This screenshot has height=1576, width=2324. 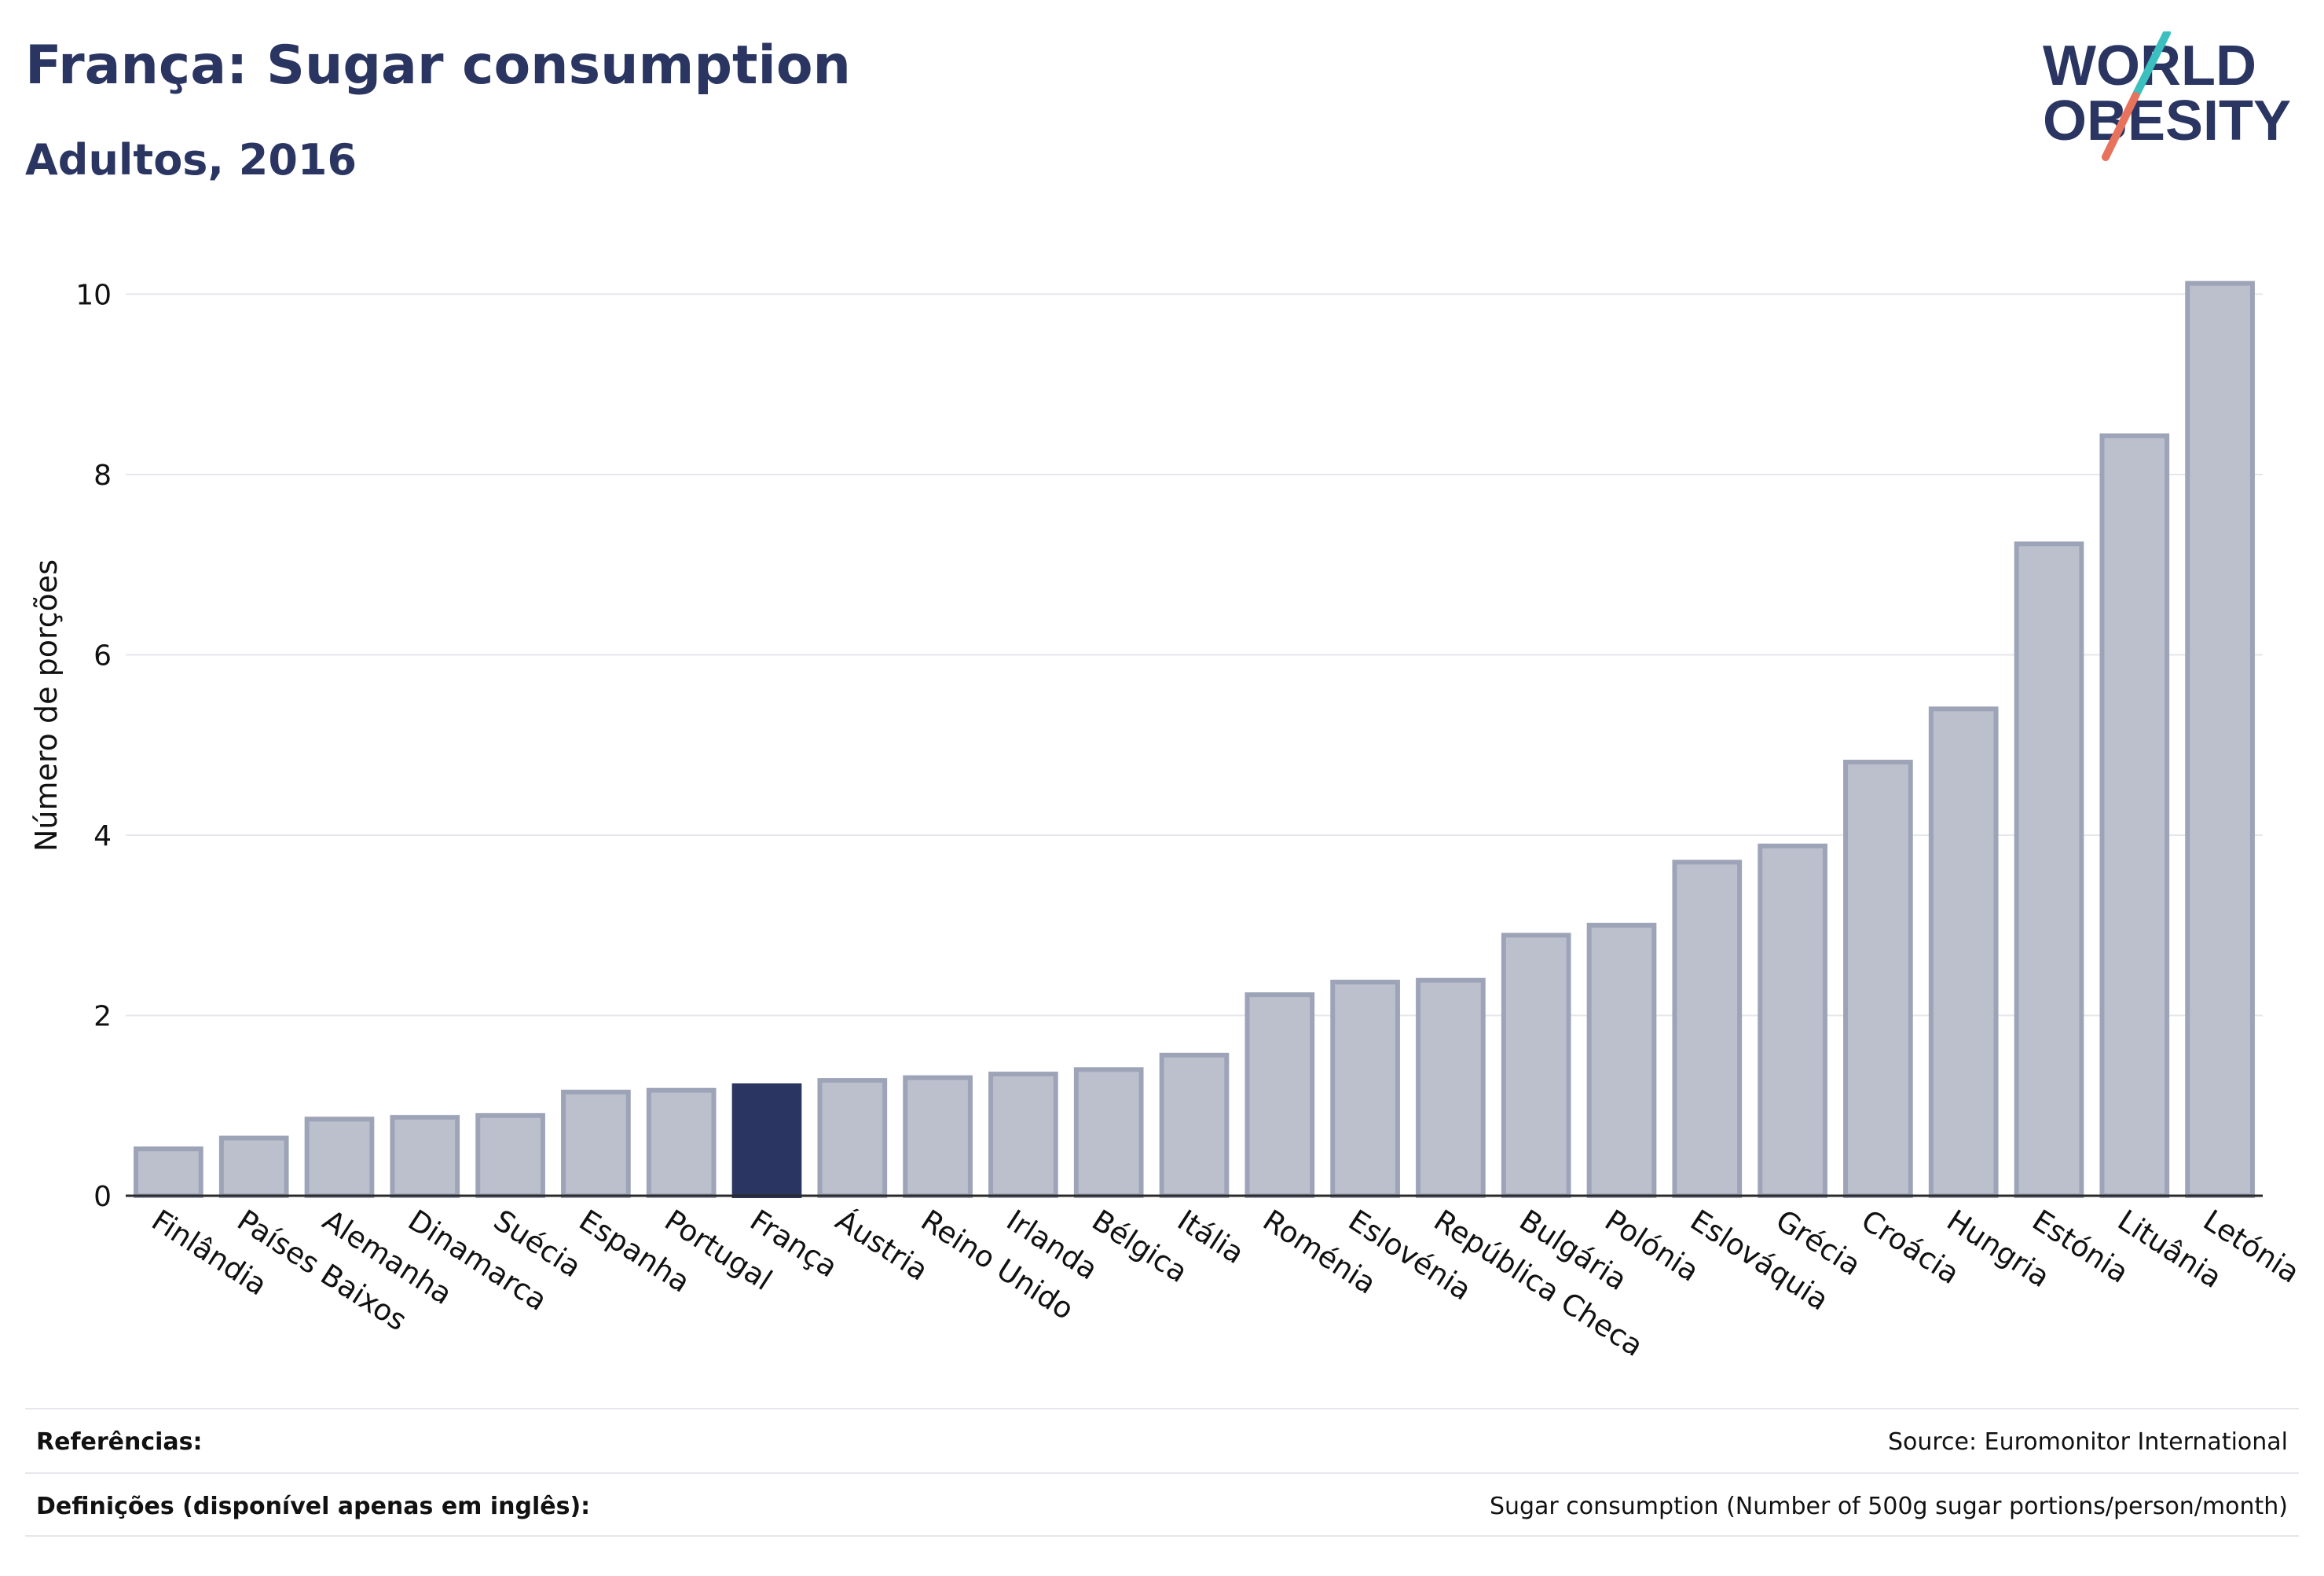 What do you see at coordinates (681, 1143) in the screenshot?
I see `bar-portugal` at bounding box center [681, 1143].